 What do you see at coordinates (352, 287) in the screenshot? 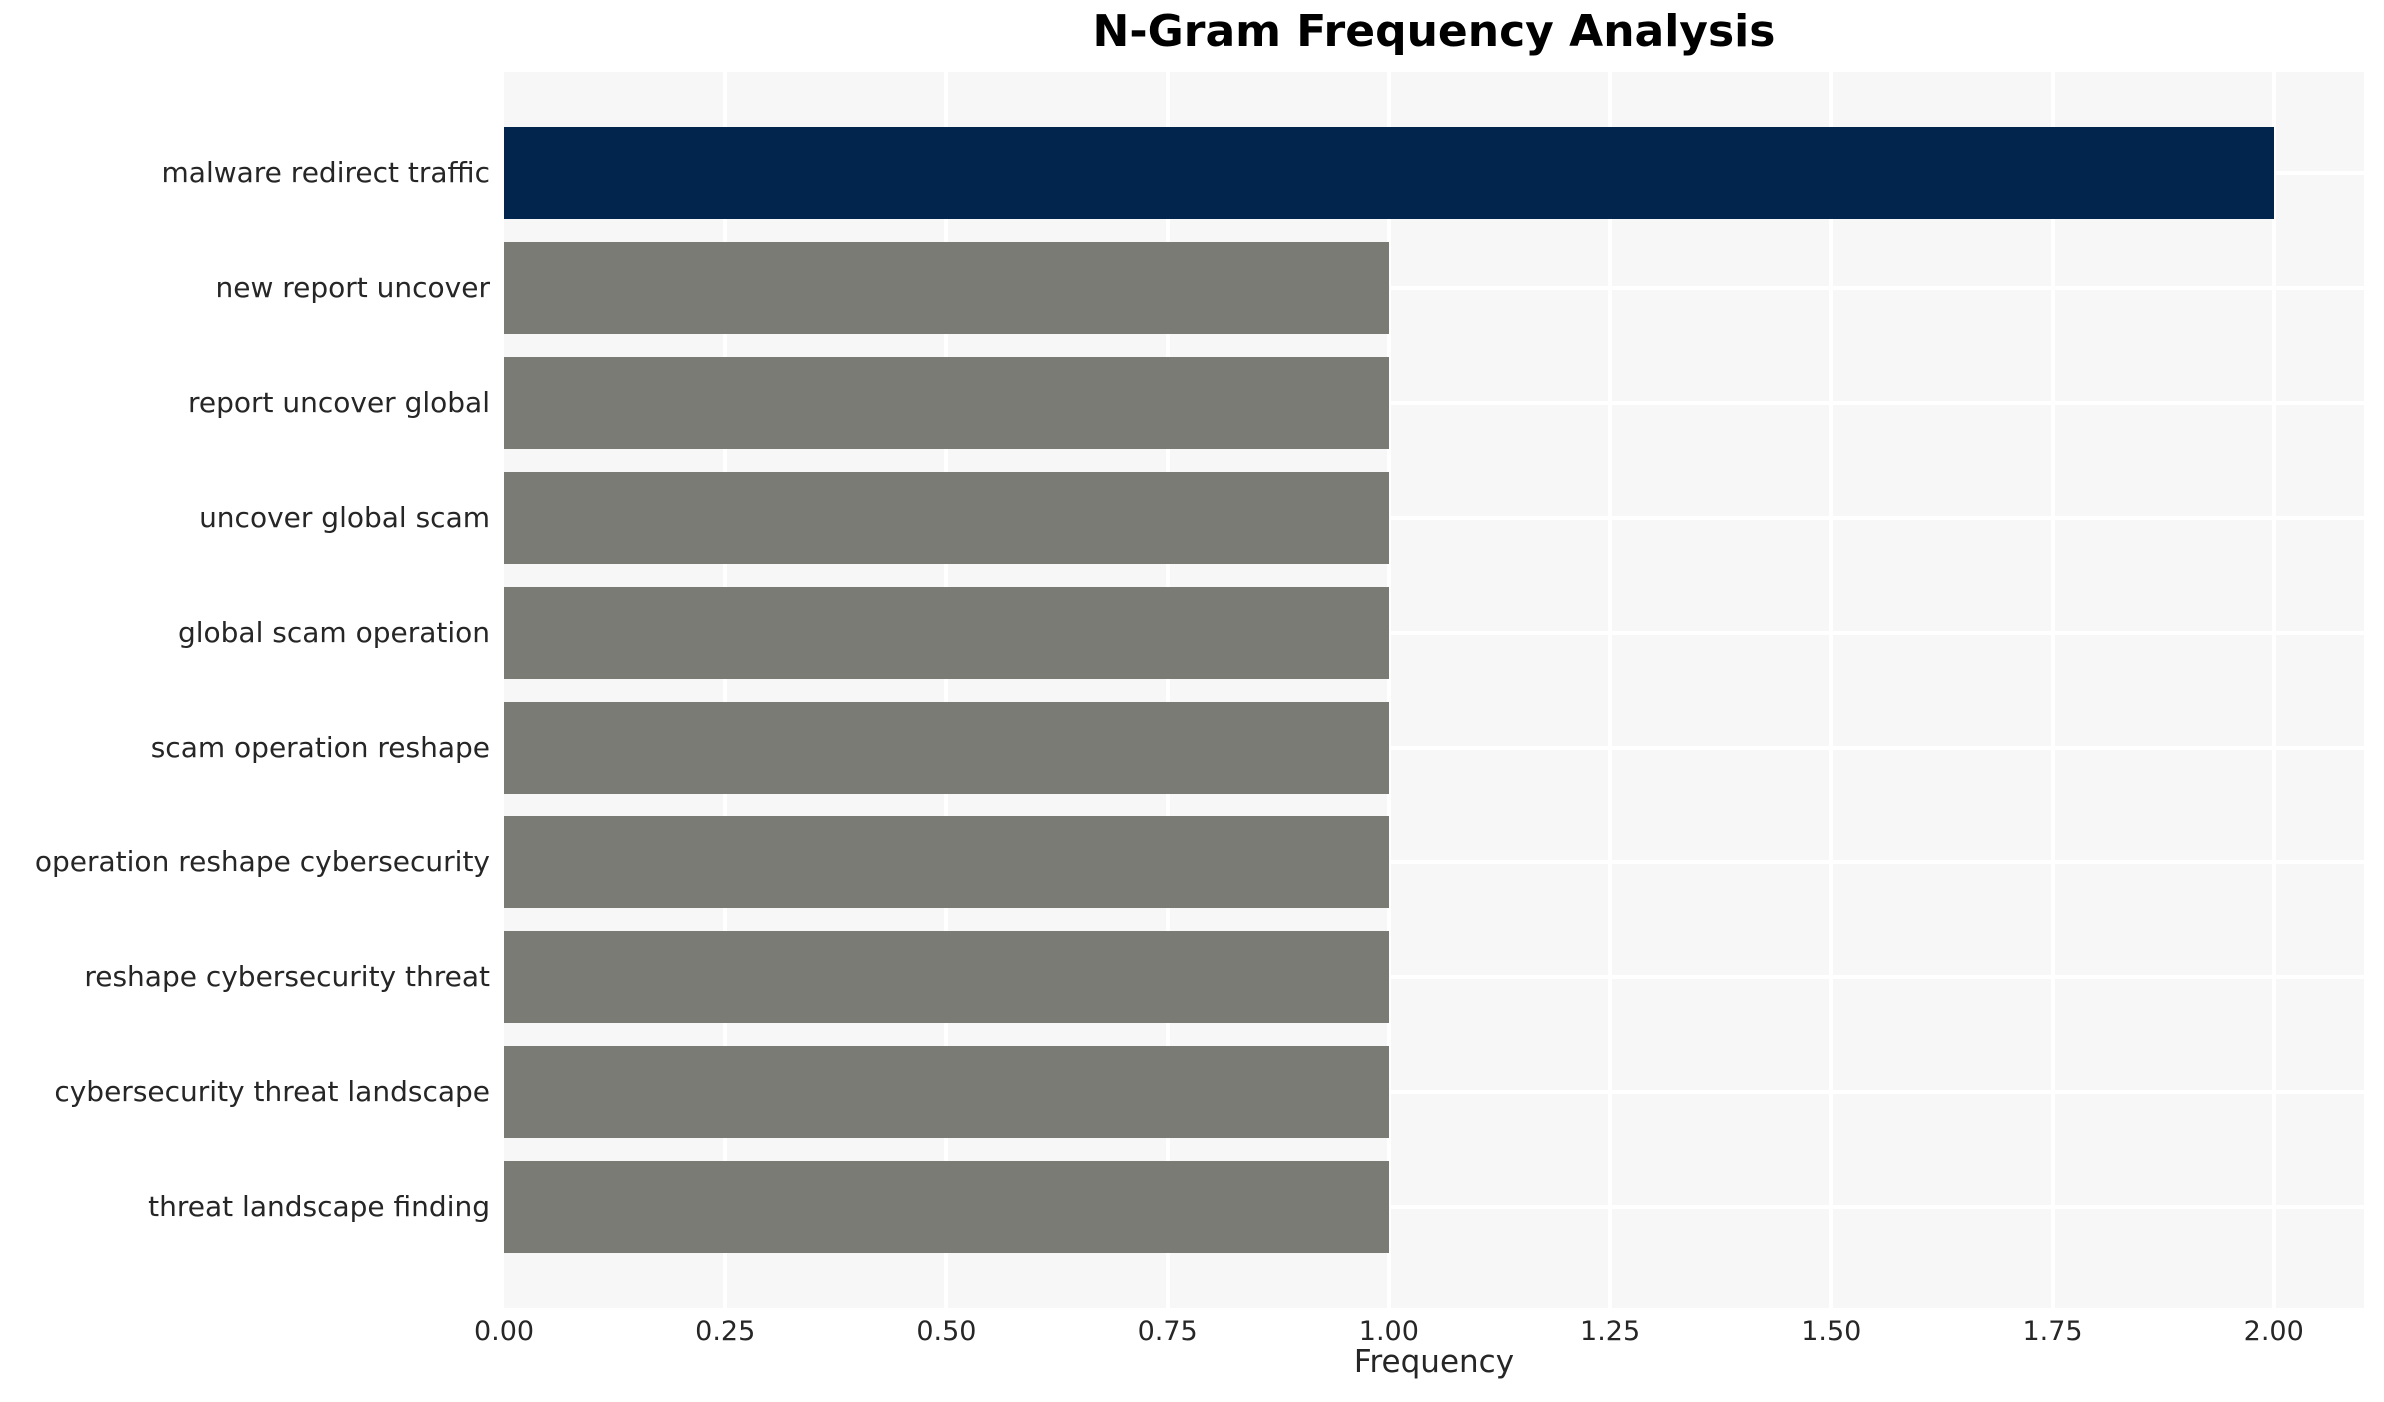
I see `y-tick-label: new report uncover` at bounding box center [352, 287].